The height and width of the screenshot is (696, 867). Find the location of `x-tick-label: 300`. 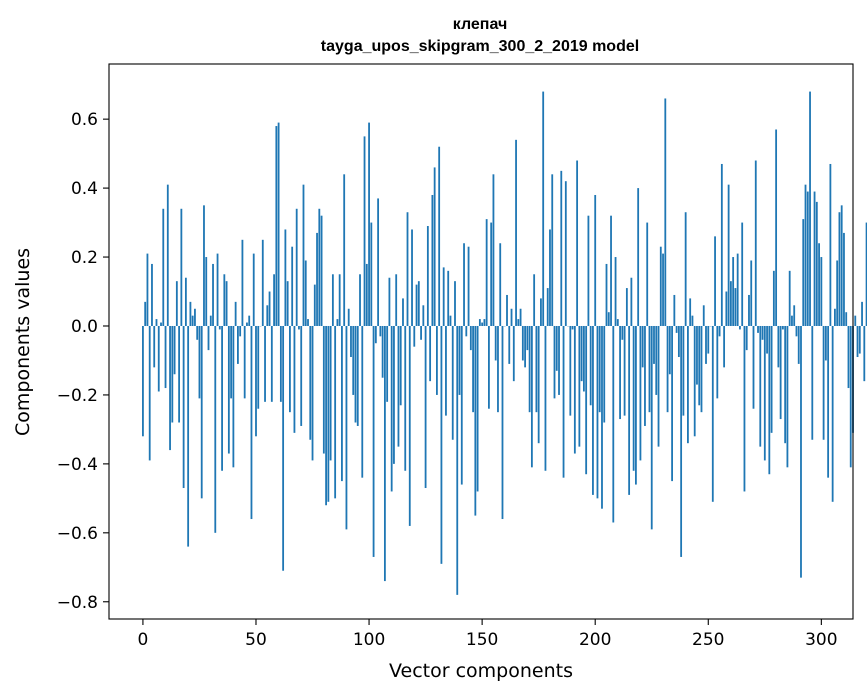

x-tick-label: 300 is located at coordinates (821, 640).